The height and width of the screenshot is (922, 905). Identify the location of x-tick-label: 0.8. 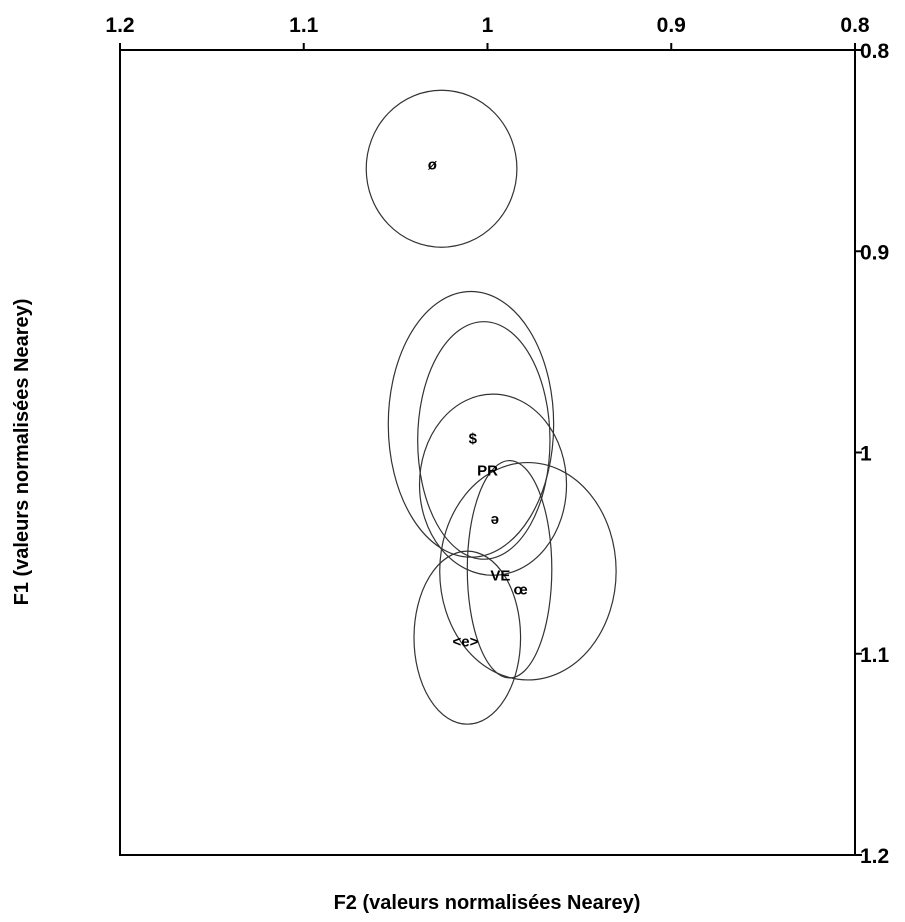
(855, 25).